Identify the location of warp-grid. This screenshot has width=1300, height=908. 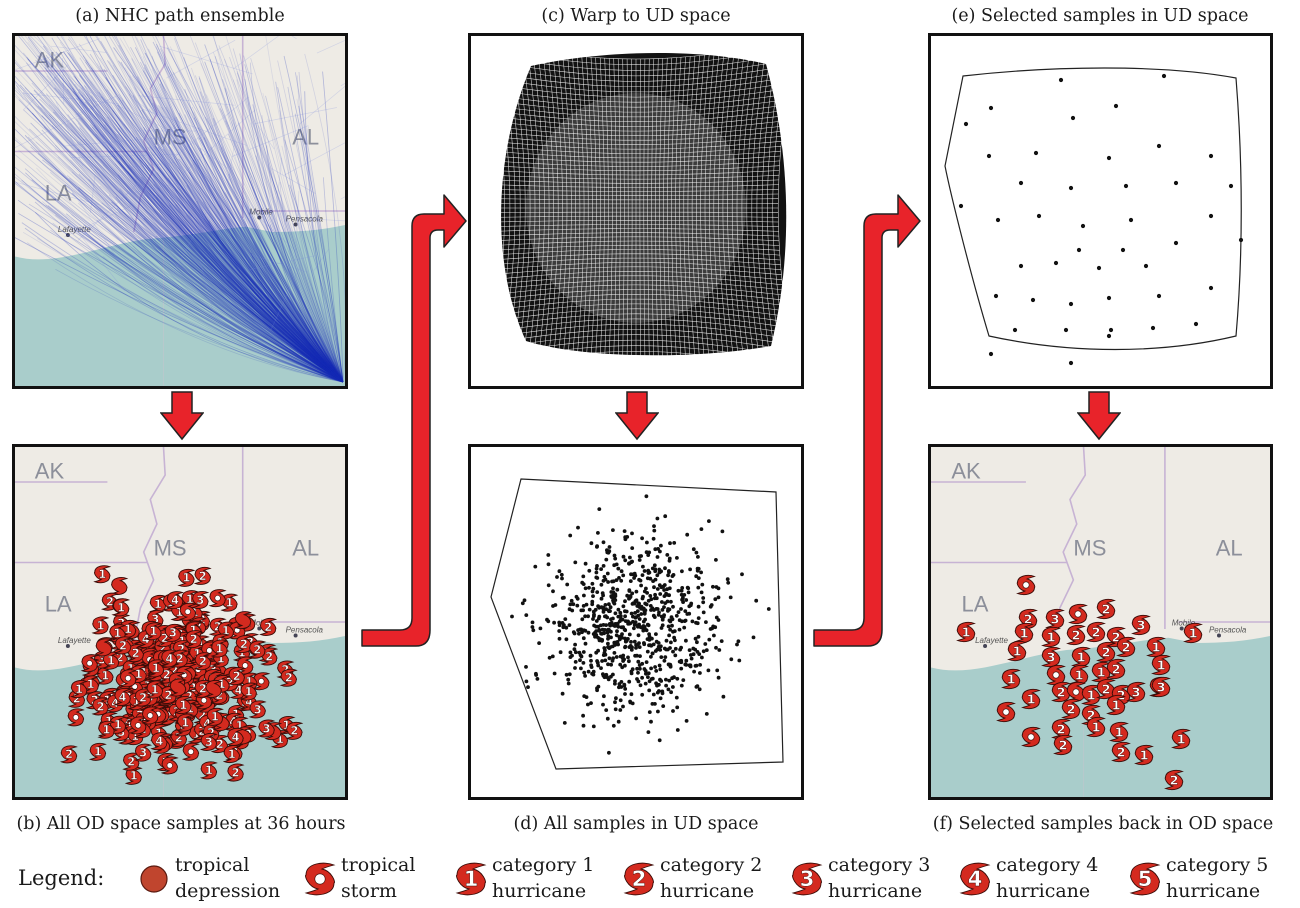
(636, 211).